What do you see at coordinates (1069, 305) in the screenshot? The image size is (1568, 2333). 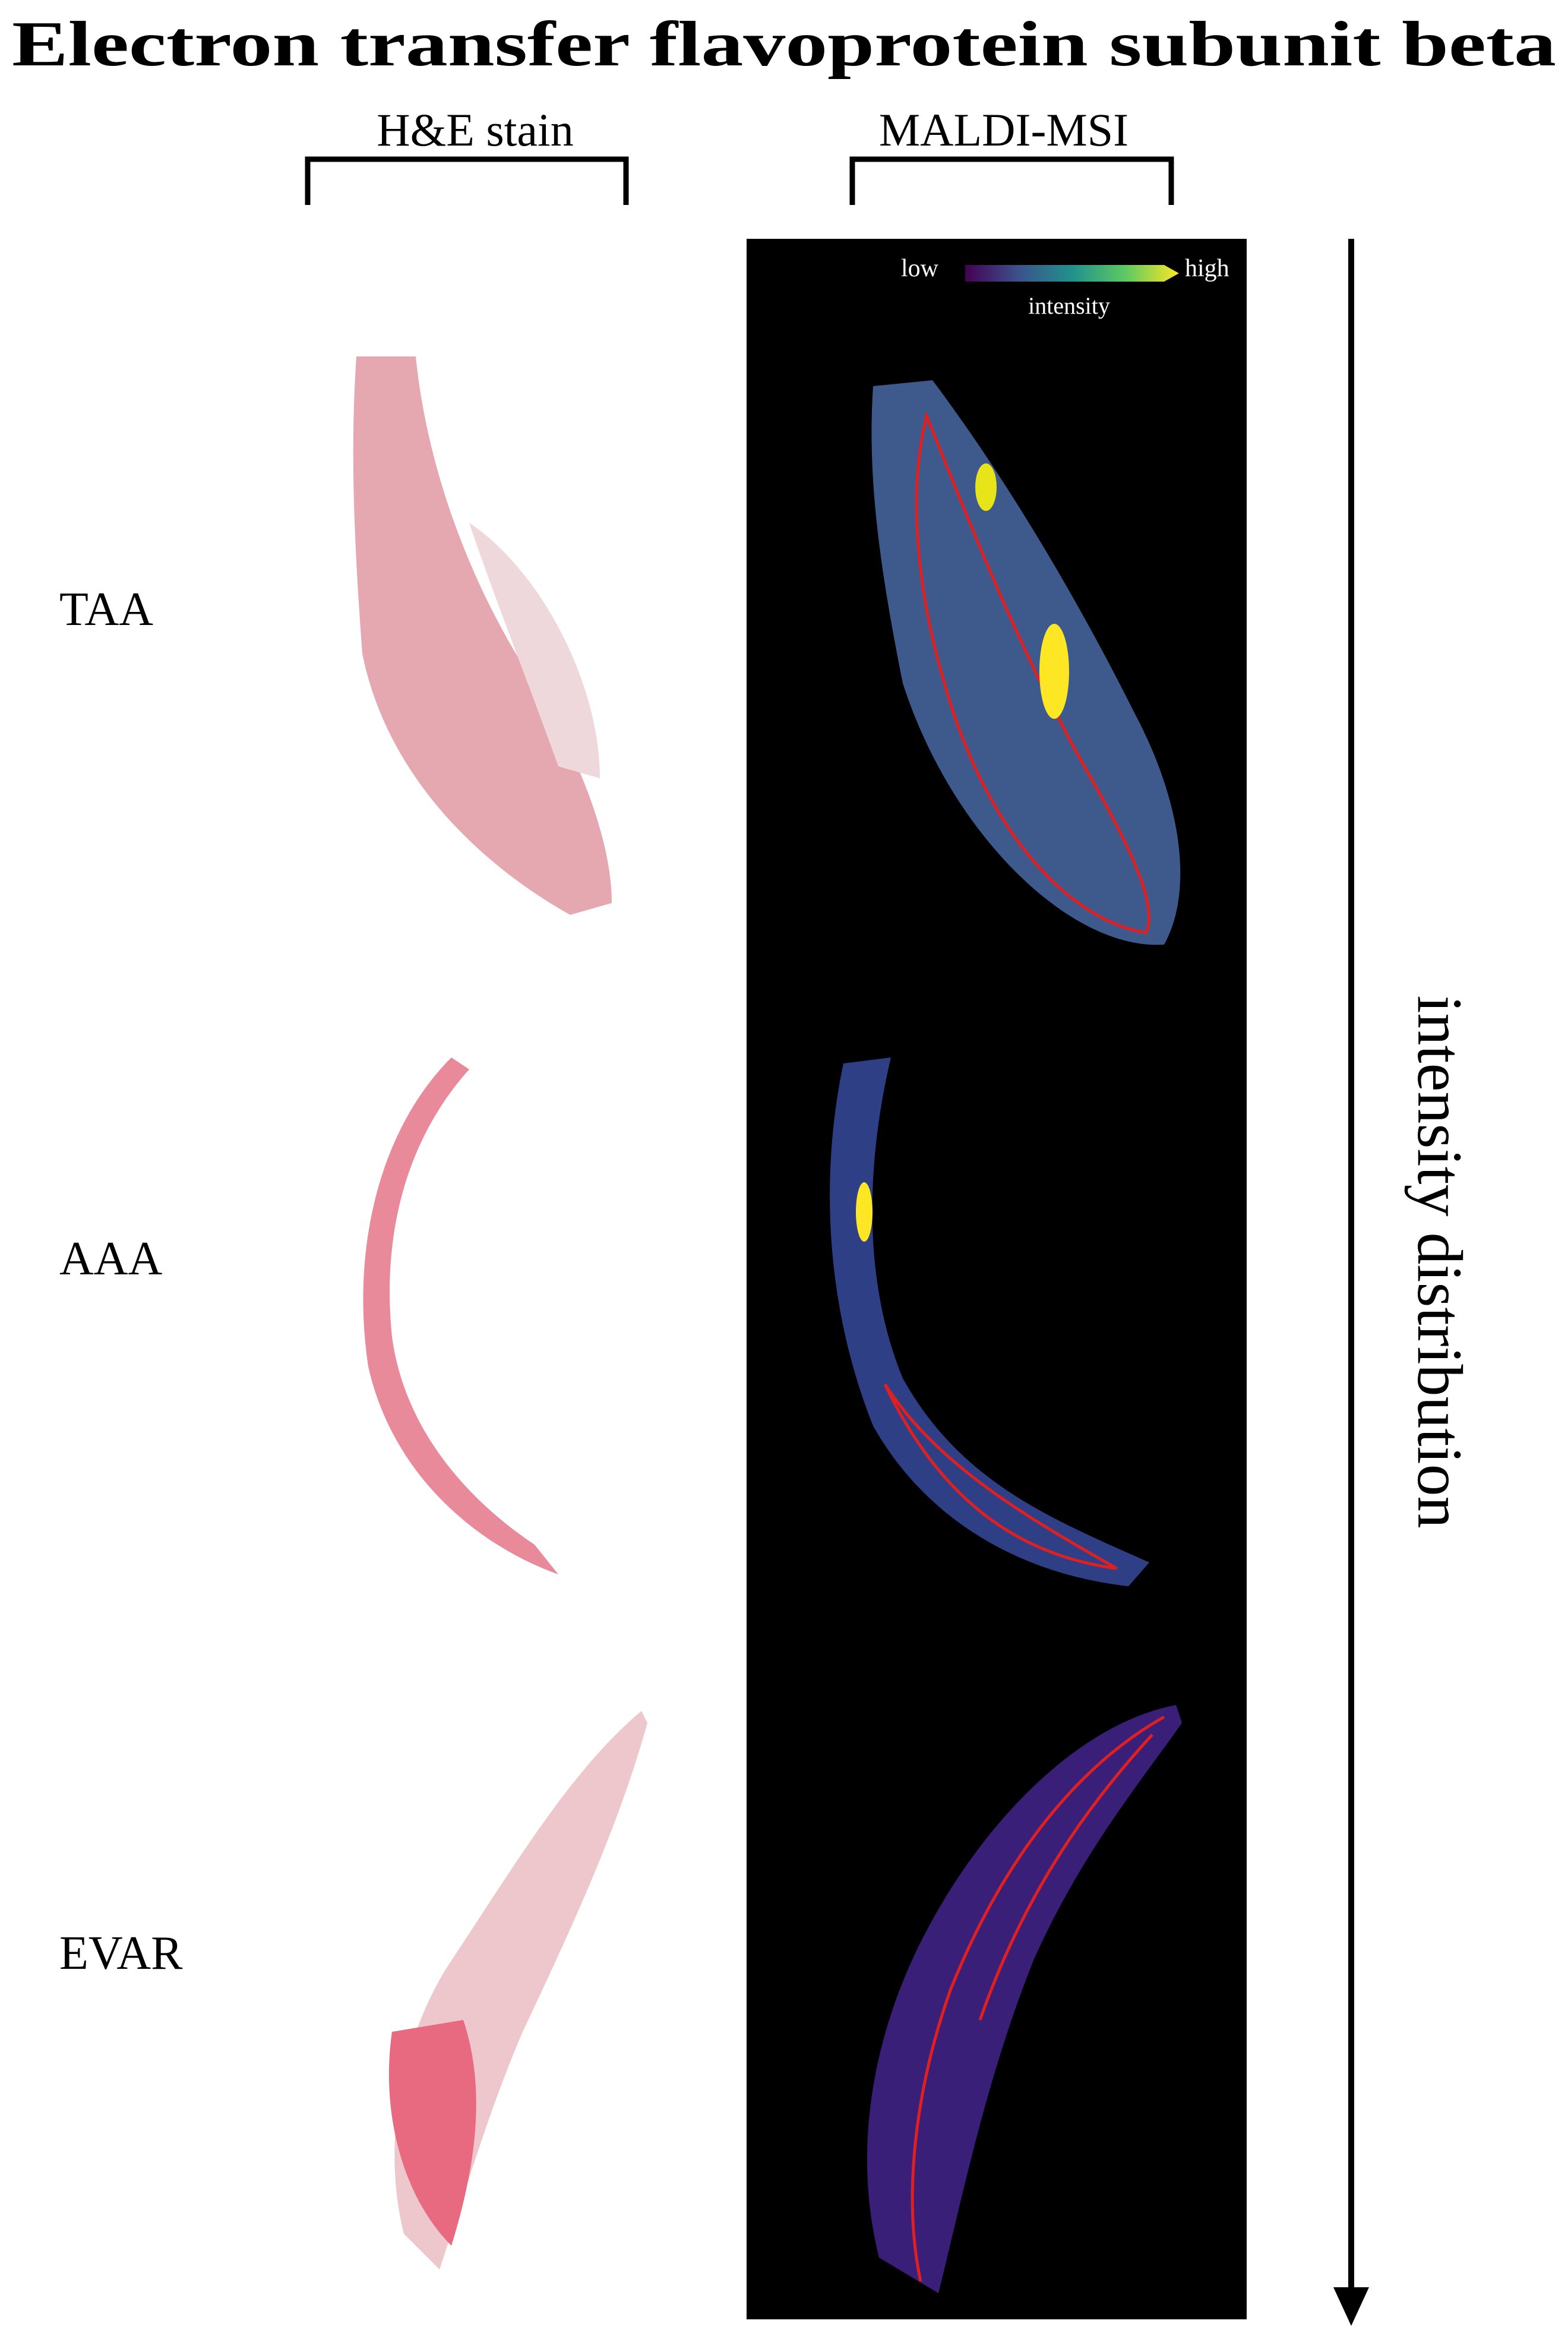 I see `colorbar-label: intensity` at bounding box center [1069, 305].